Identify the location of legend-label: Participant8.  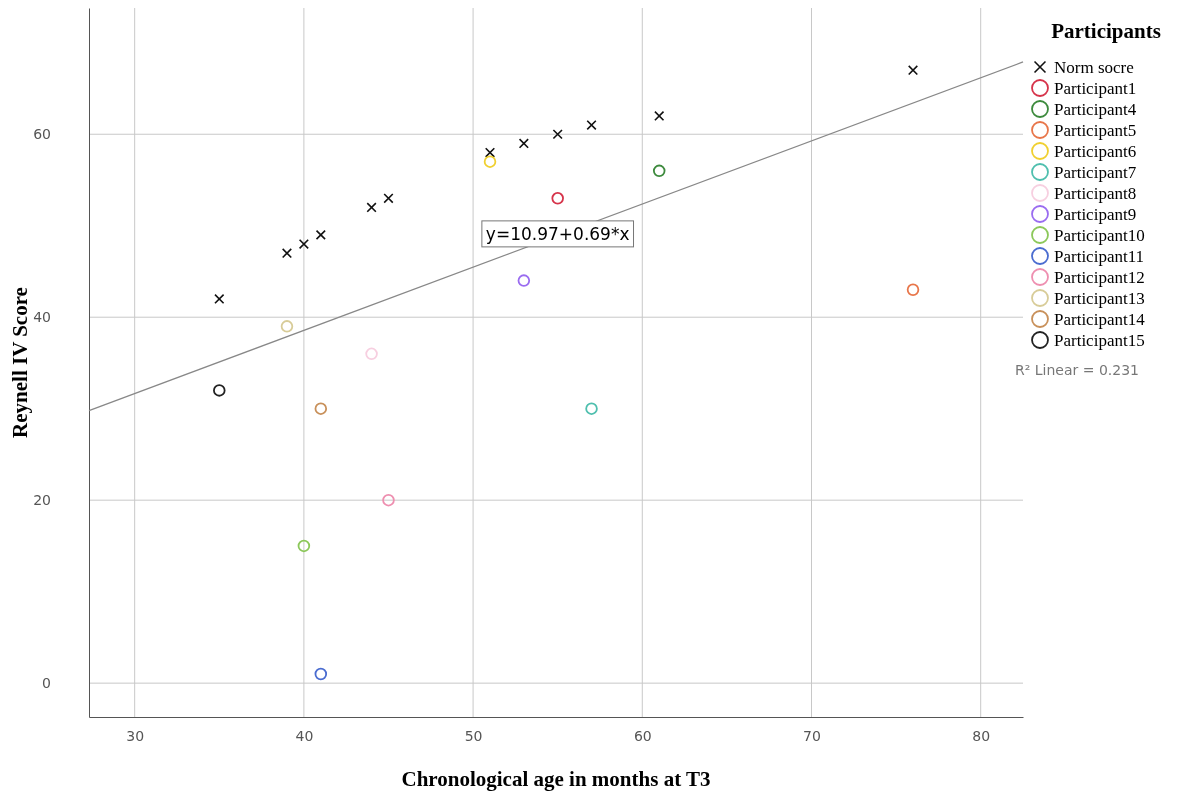
(1095, 193).